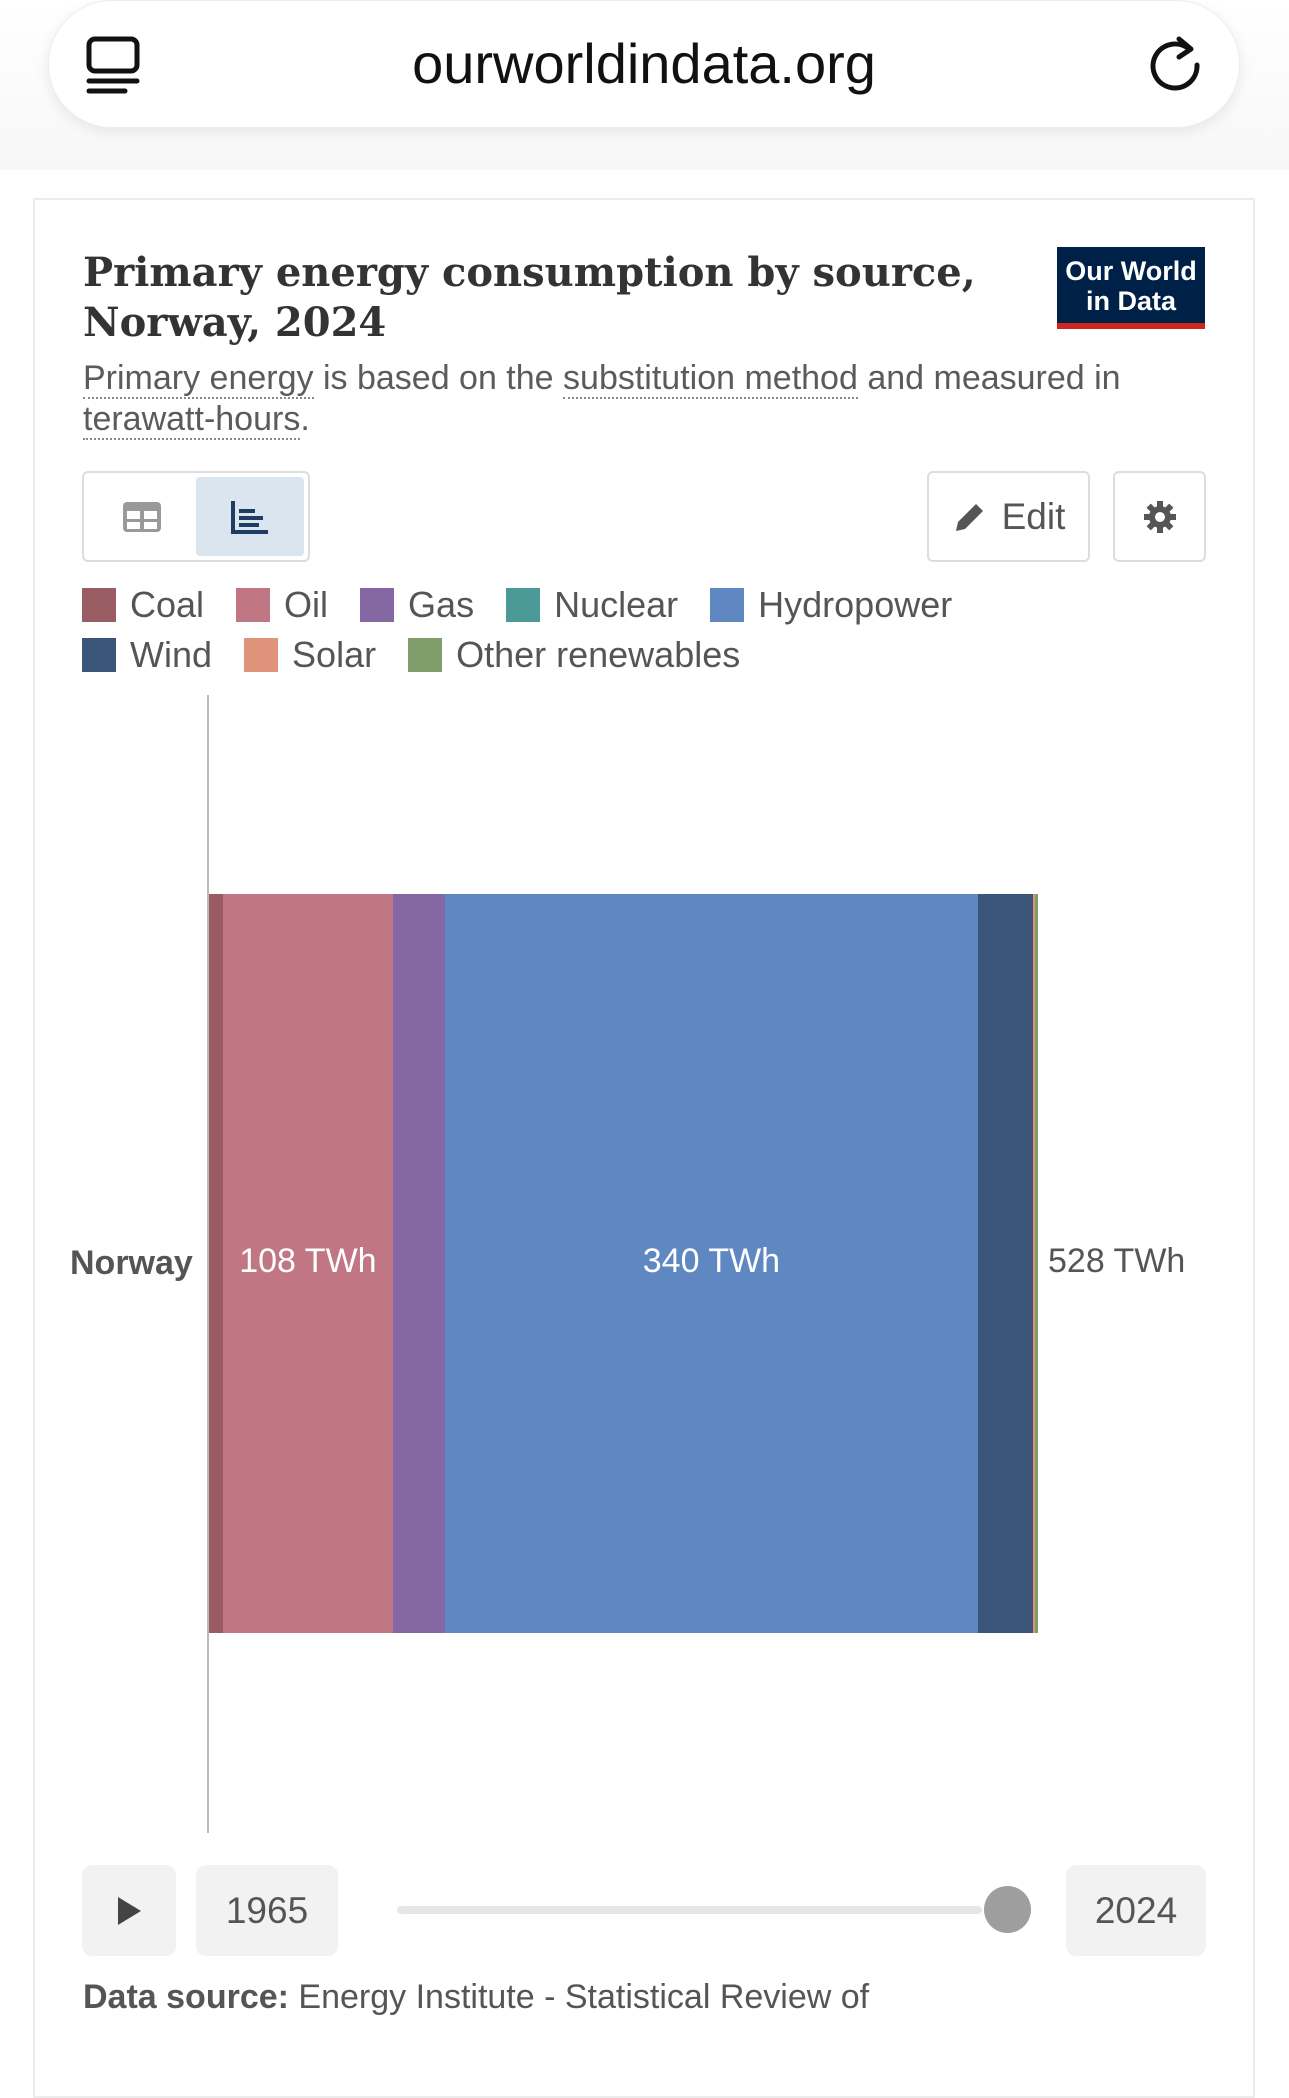 The height and width of the screenshot is (2098, 1289). What do you see at coordinates (131, 1263) in the screenshot?
I see `category-label: Norway` at bounding box center [131, 1263].